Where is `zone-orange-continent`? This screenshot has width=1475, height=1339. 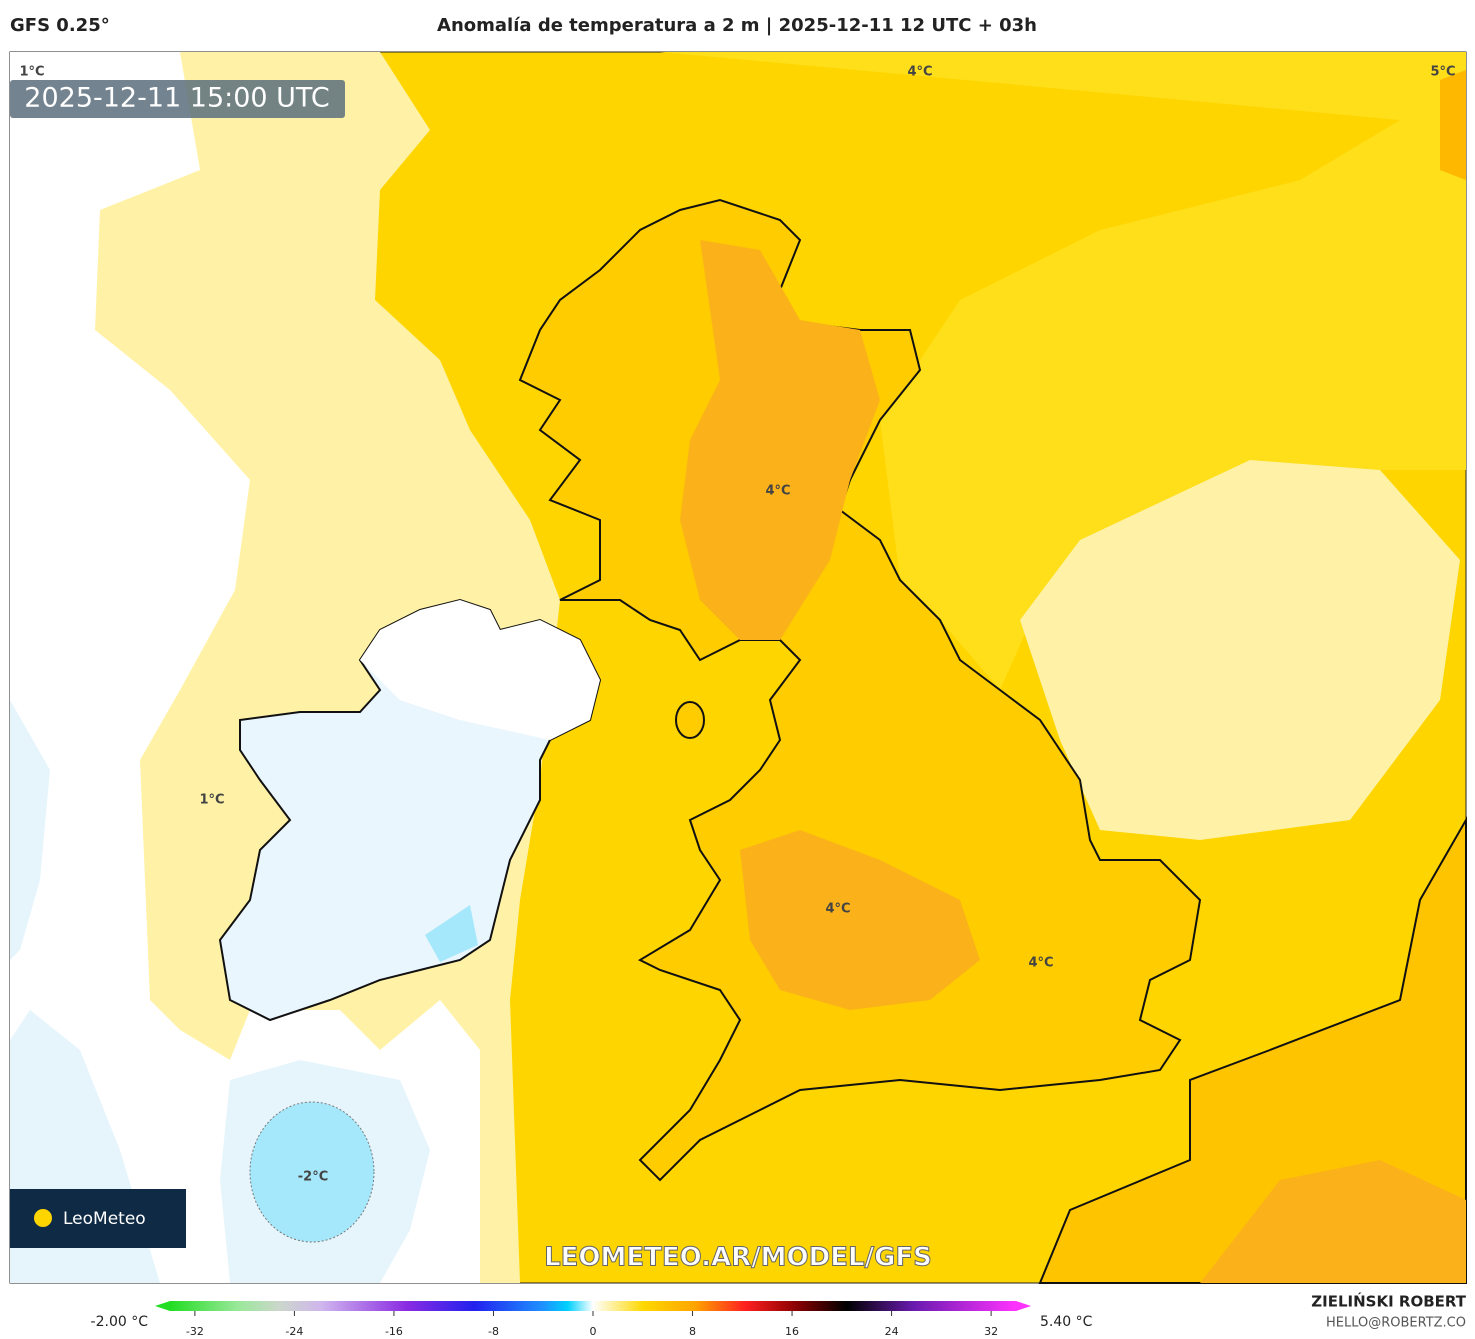 zone-orange-continent is located at coordinates (1333, 1221).